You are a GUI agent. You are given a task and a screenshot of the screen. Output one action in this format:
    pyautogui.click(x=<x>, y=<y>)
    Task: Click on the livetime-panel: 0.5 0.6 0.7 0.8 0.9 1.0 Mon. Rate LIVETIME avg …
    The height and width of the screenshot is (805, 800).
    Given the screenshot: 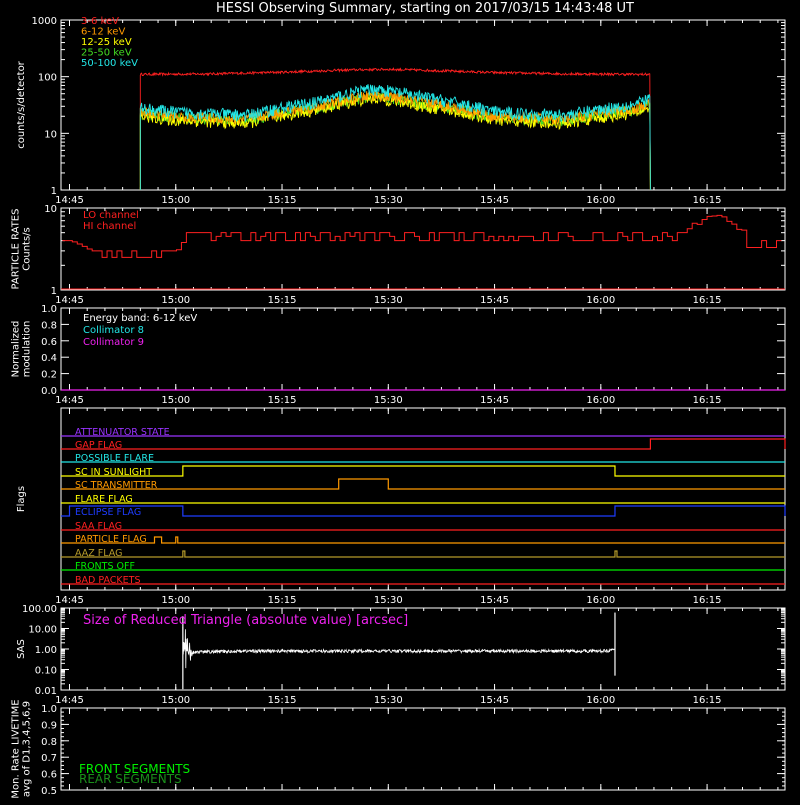 What is the action you would take?
    pyautogui.click(x=398, y=749)
    